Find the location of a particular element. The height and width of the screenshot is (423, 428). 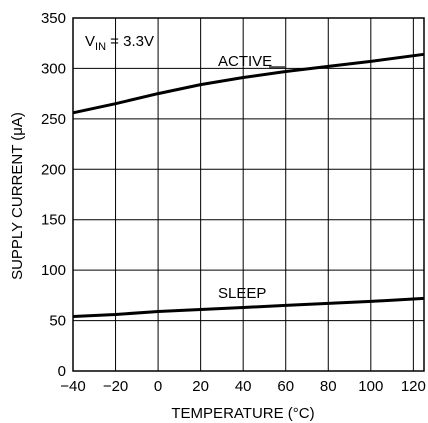

x-tick-label: 0 is located at coordinates (158, 386).